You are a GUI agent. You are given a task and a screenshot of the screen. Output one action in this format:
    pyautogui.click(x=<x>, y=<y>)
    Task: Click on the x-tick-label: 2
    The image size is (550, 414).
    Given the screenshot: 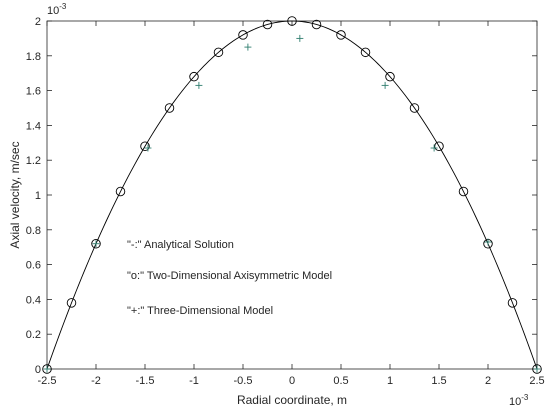 What is the action you would take?
    pyautogui.click(x=488, y=381)
    